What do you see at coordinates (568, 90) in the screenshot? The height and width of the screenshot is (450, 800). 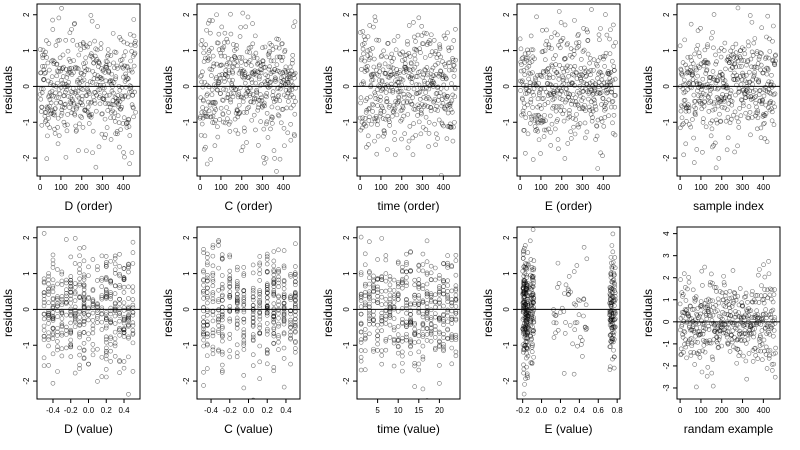 I see `plot-frame` at bounding box center [568, 90].